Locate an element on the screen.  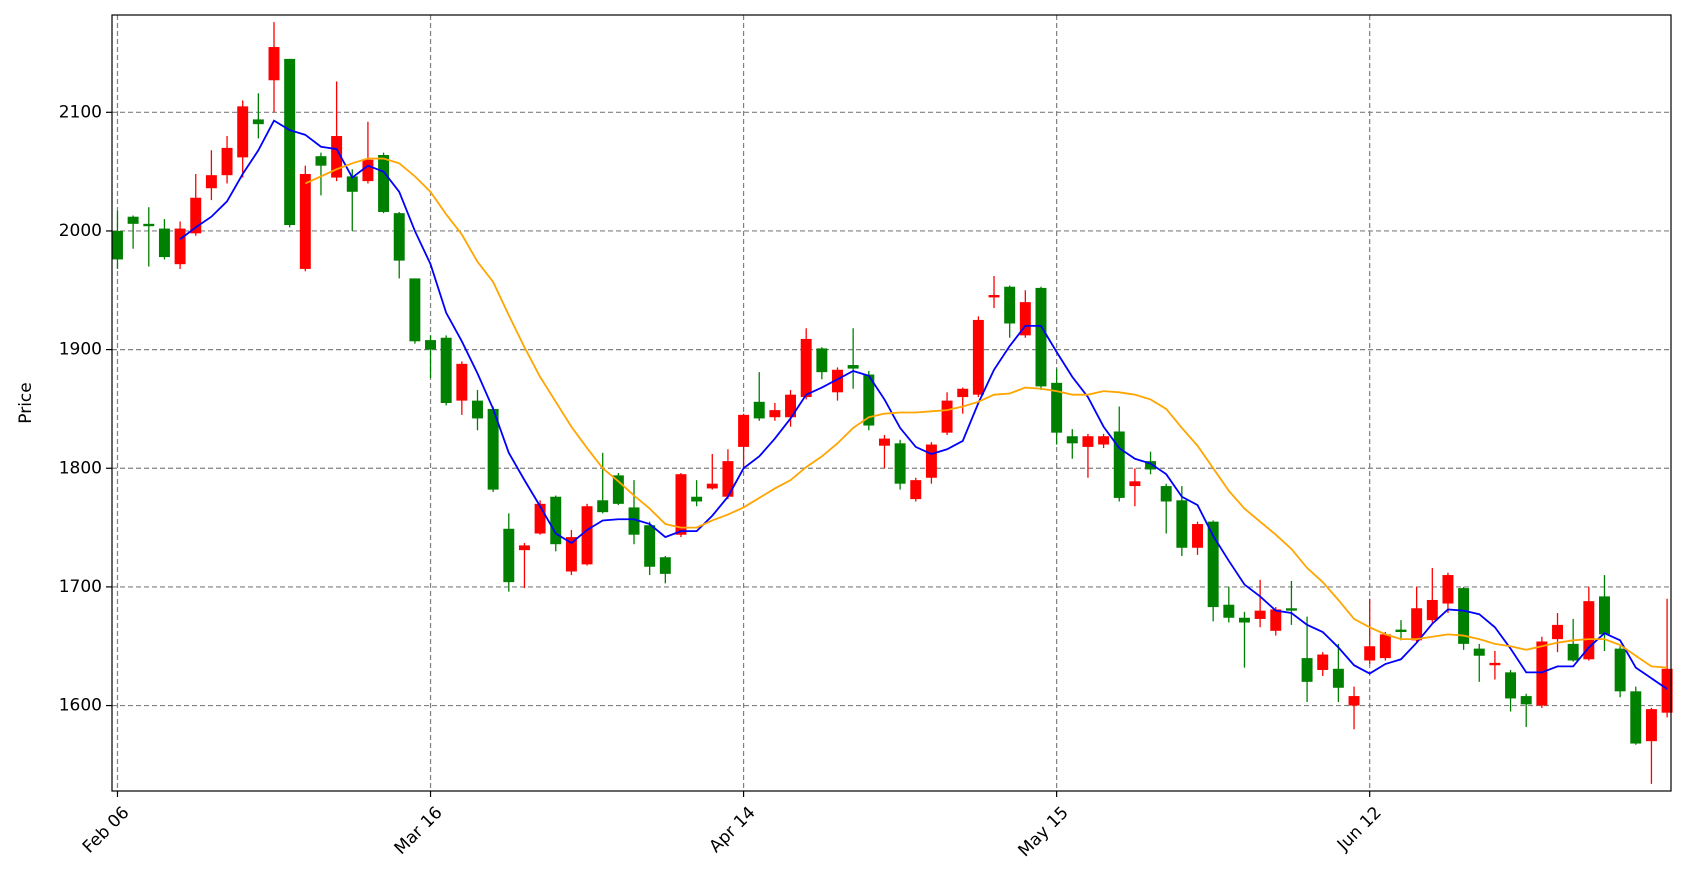
x-tick-label: May 15 is located at coordinates (1044, 832).